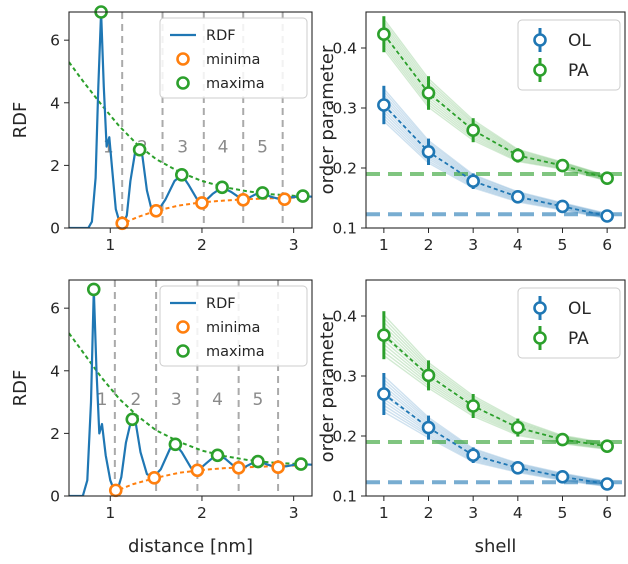  What do you see at coordinates (294, 513) in the screenshot?
I see `x-tick-label: 3` at bounding box center [294, 513].